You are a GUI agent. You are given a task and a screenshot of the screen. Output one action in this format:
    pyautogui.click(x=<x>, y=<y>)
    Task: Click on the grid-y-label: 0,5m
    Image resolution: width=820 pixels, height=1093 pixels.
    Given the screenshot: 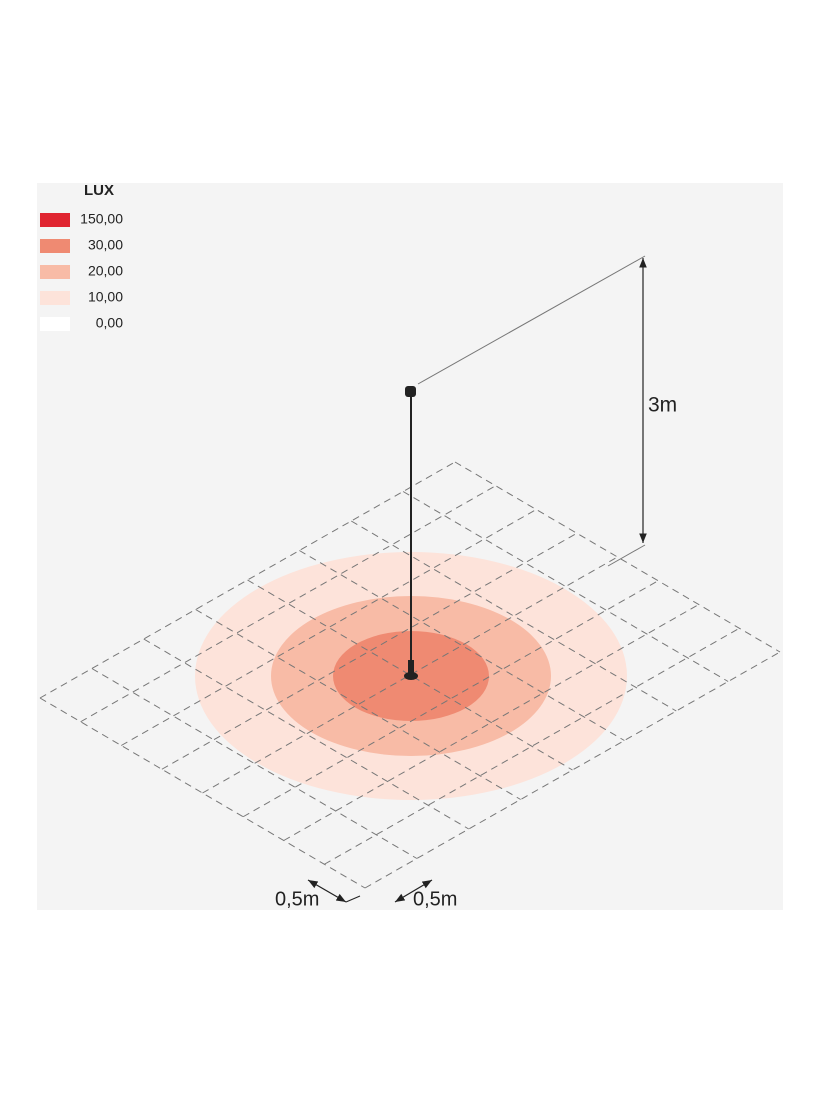 What is the action you would take?
    pyautogui.click(x=435, y=899)
    